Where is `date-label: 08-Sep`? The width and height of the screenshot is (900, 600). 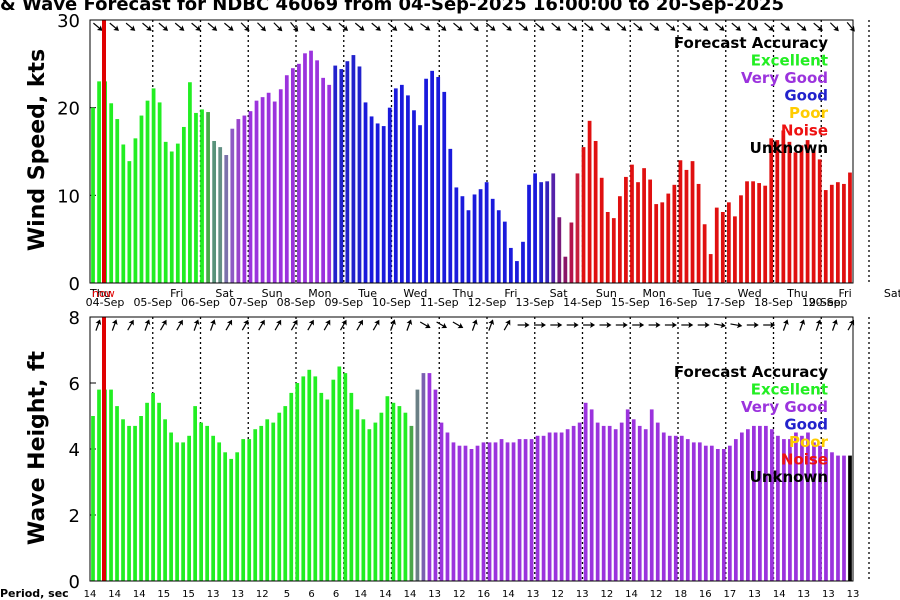 date-label: 08-Sep is located at coordinates (296, 302).